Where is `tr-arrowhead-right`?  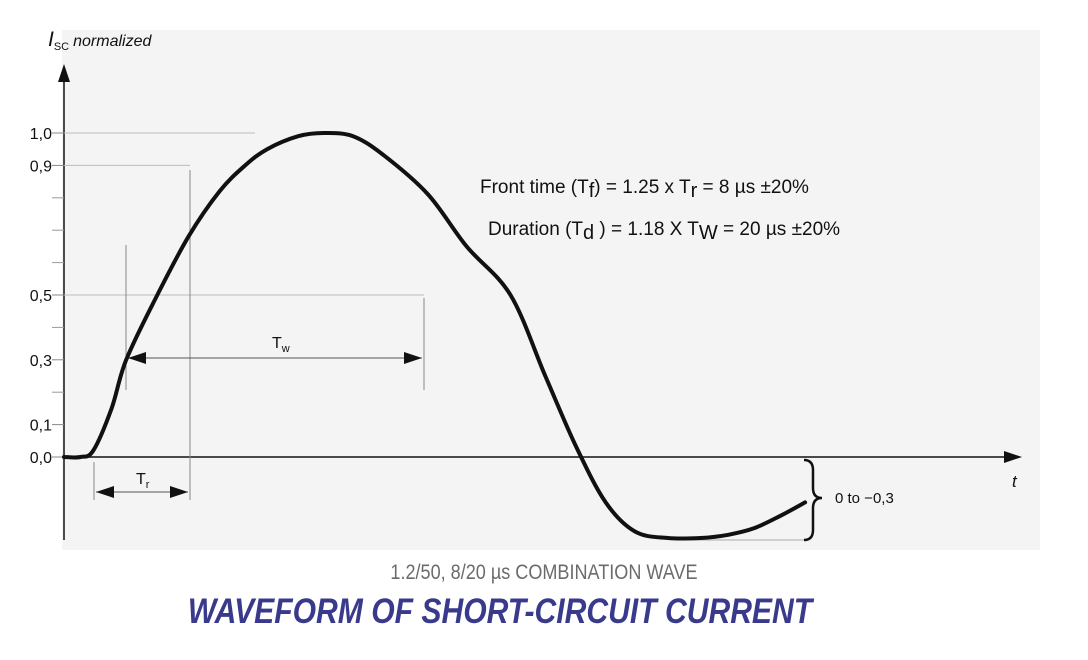 tr-arrowhead-right is located at coordinates (179, 492).